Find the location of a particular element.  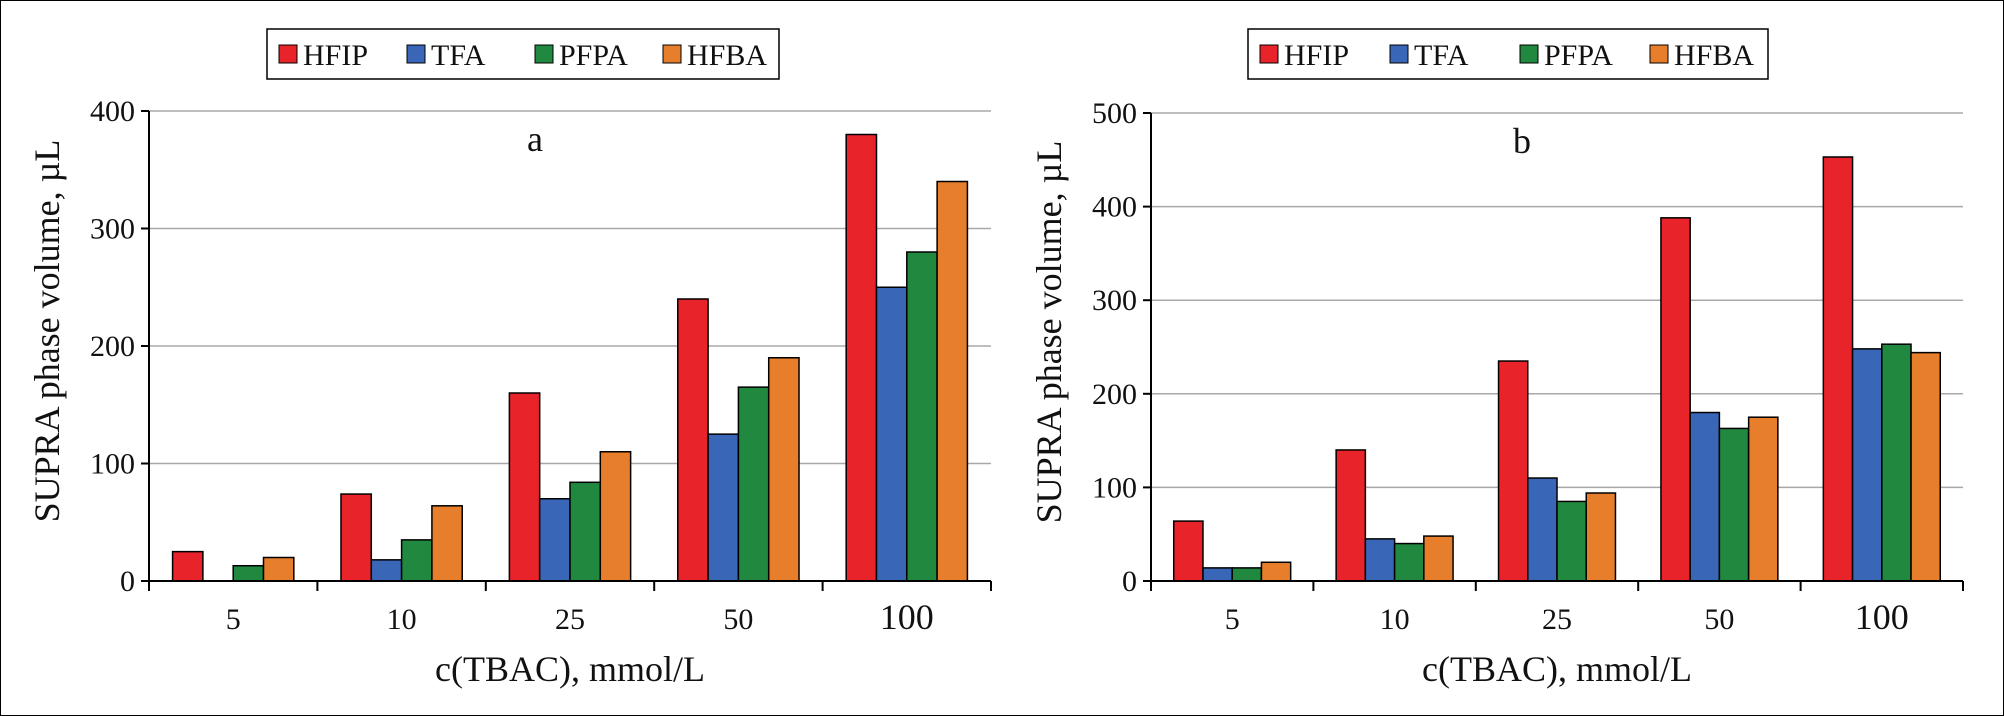

panel-label: b is located at coordinates (1522, 141).